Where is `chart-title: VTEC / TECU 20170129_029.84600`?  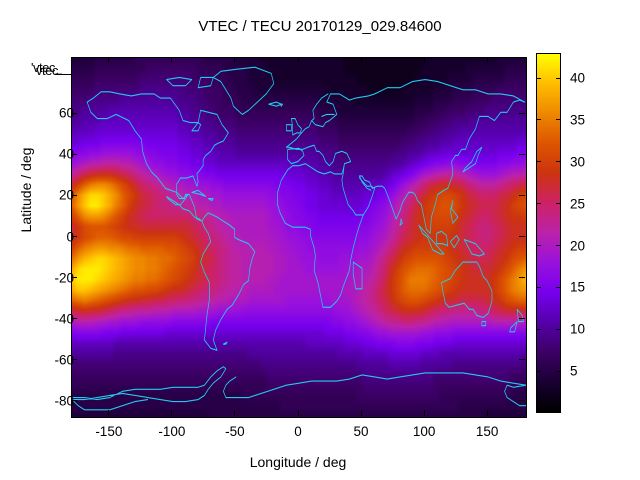 chart-title: VTEC / TECU 20170129_029.84600 is located at coordinates (320, 26).